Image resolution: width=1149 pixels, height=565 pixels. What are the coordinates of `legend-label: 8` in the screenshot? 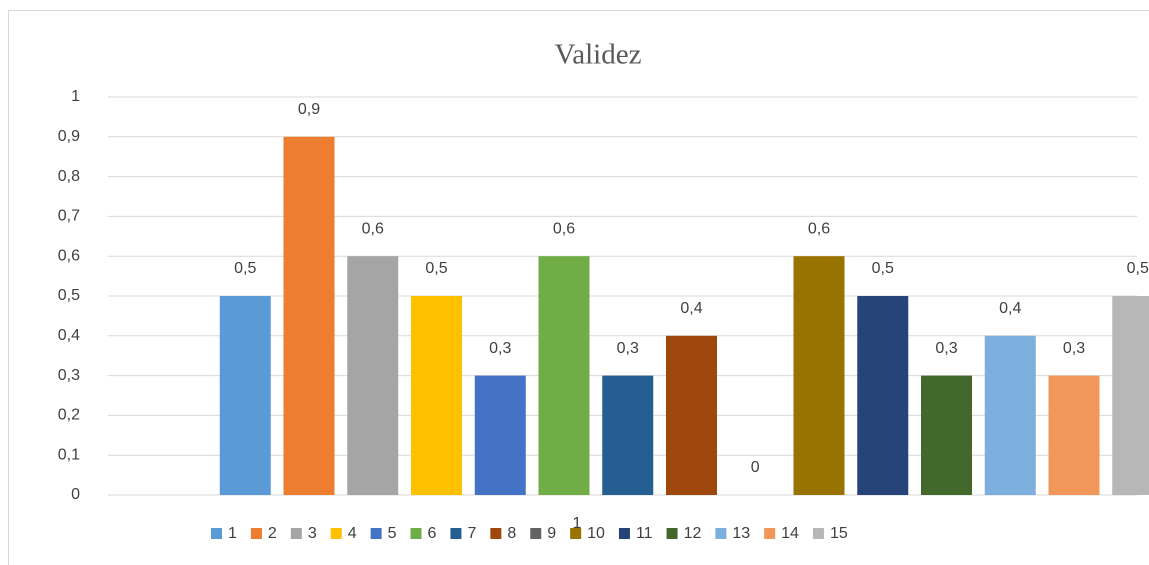 It's located at (511, 533).